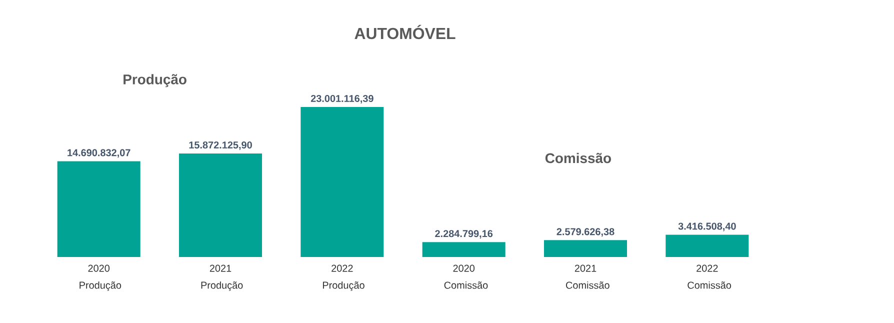 This screenshot has height=323, width=894. Describe the element at coordinates (578, 158) in the screenshot. I see `annotation: Comissão` at that location.